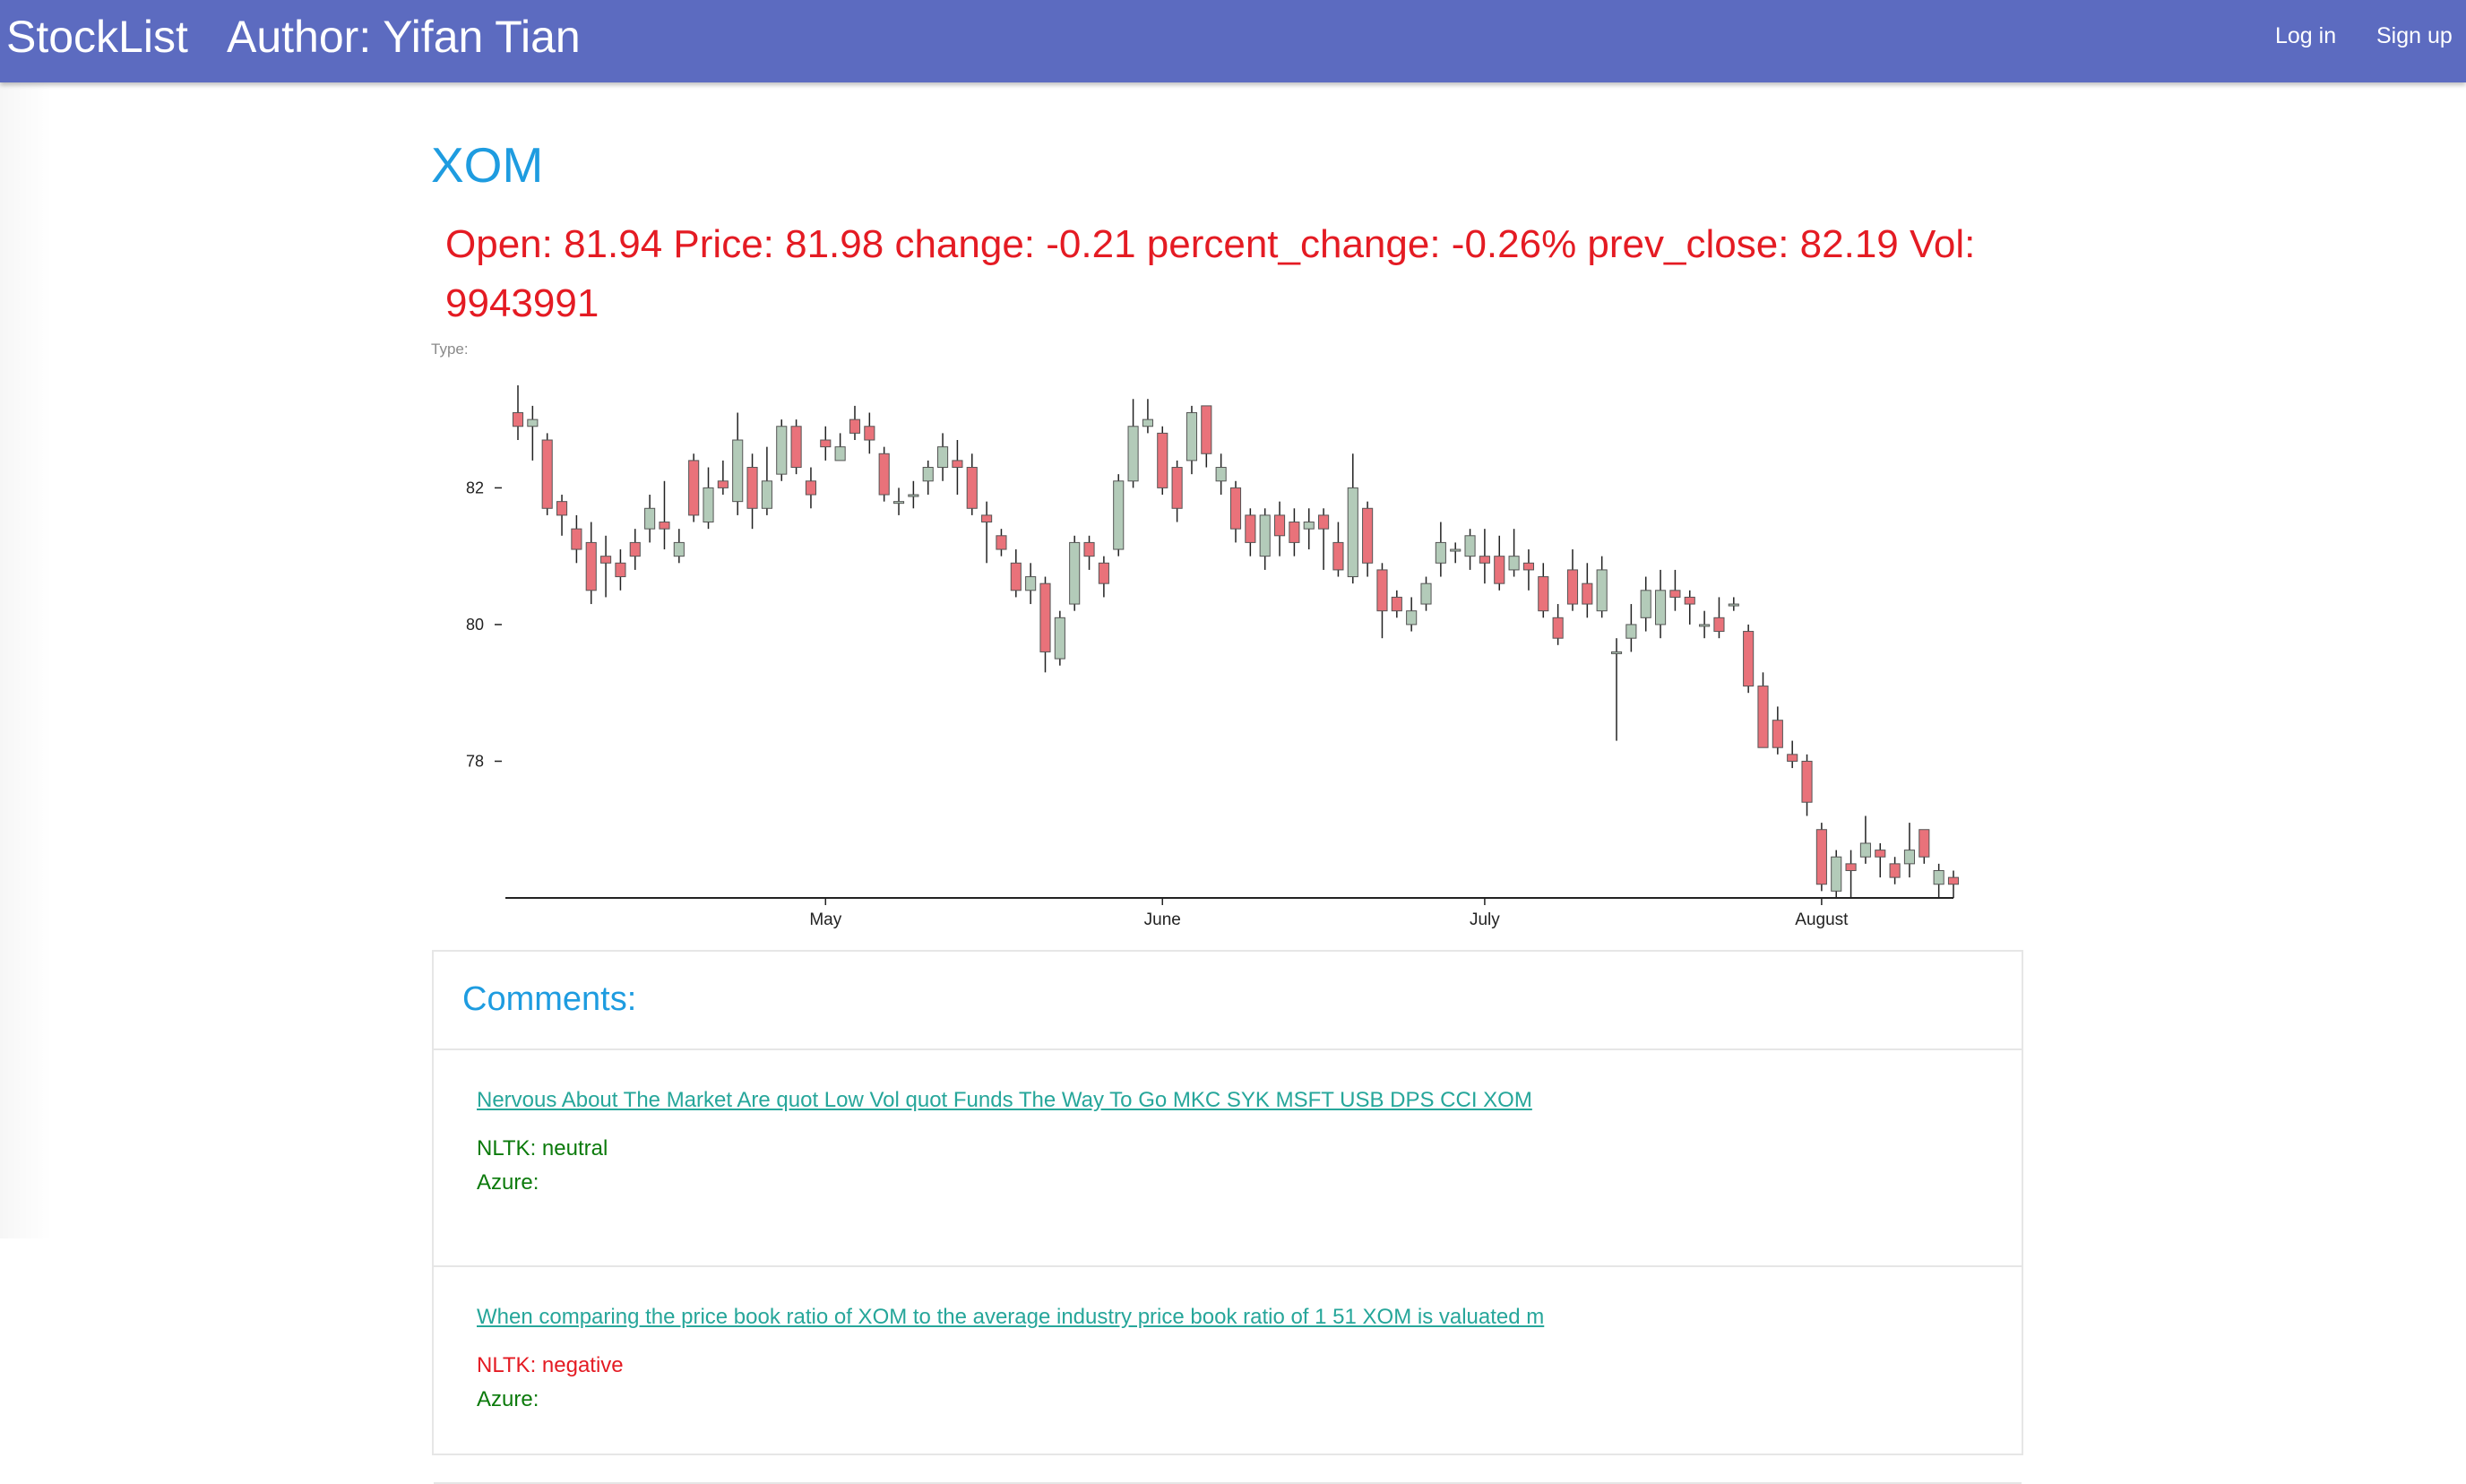 This screenshot has height=1484, width=2466. I want to click on signup-link: Sign up, so click(2415, 35).